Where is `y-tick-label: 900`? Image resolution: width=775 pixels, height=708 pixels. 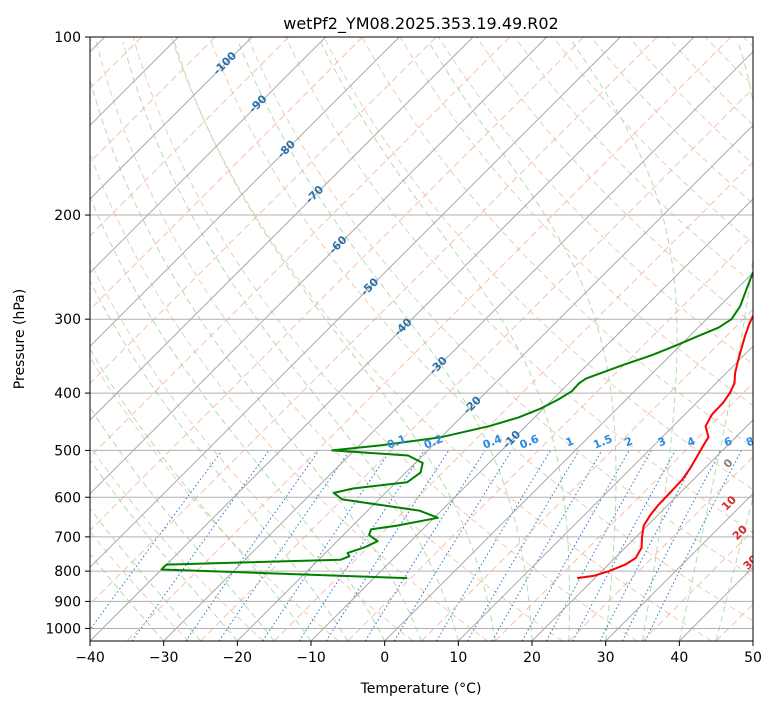 y-tick-label: 900 is located at coordinates (67, 602).